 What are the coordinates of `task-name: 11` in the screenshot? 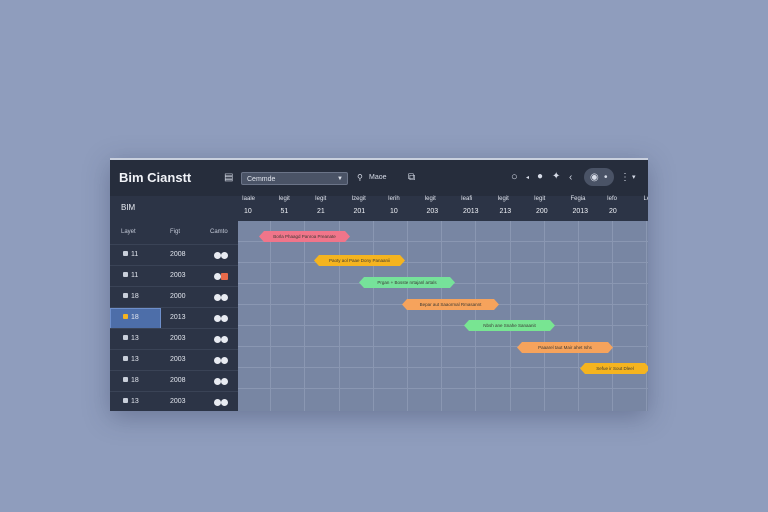 It's located at (130, 275).